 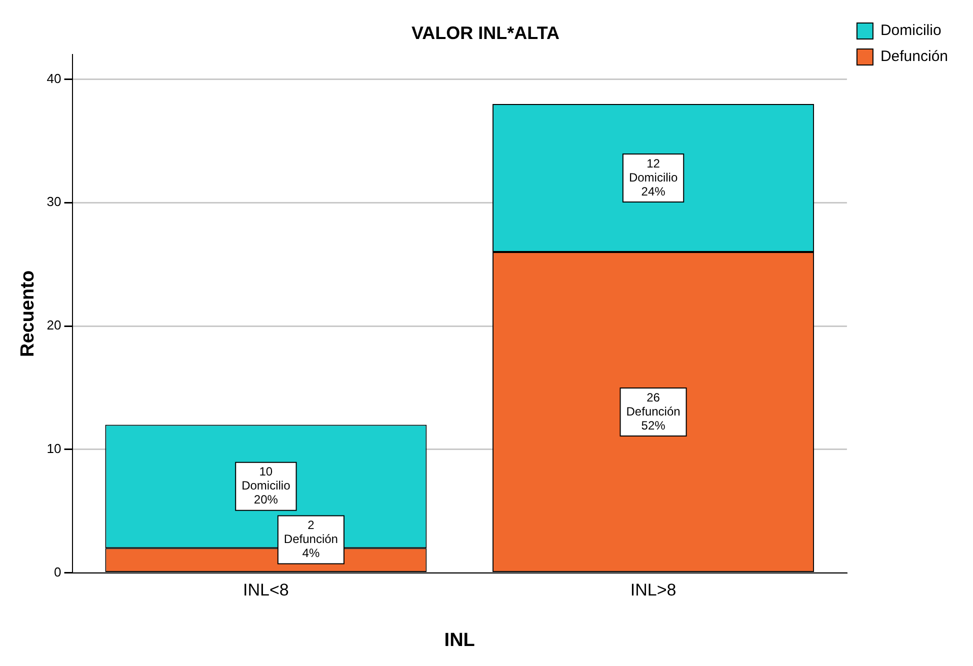 What do you see at coordinates (266, 485) in the screenshot?
I see `data-label: 10 Domicilio 20%` at bounding box center [266, 485].